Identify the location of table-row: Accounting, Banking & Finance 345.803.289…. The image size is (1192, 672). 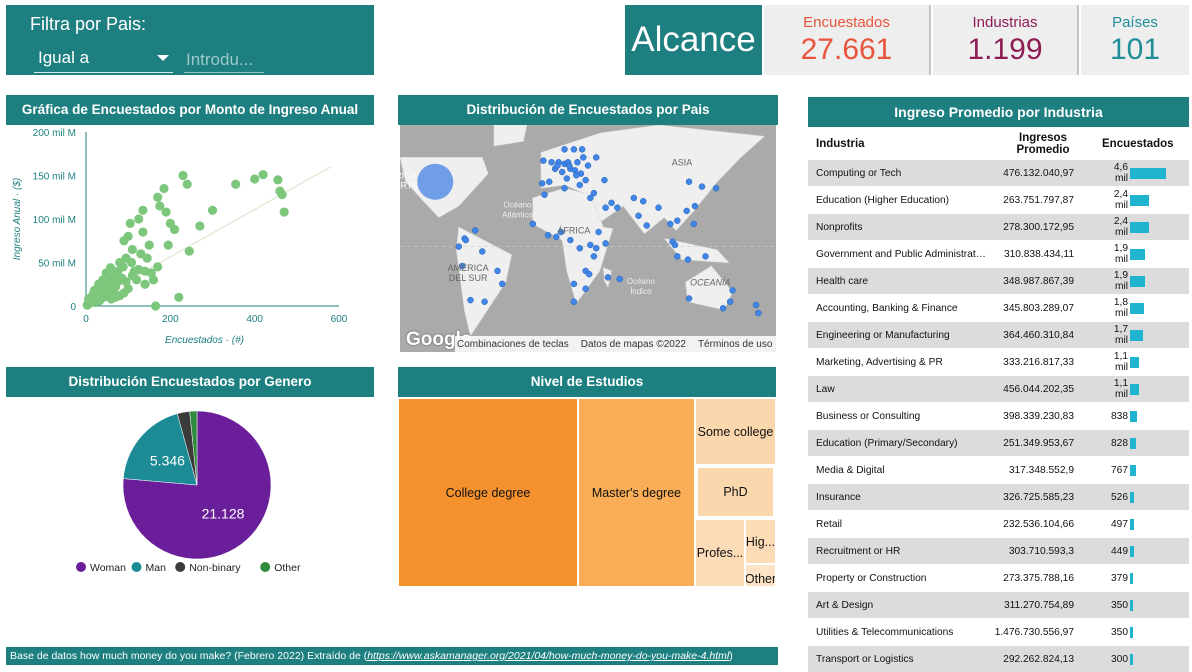
(998, 308).